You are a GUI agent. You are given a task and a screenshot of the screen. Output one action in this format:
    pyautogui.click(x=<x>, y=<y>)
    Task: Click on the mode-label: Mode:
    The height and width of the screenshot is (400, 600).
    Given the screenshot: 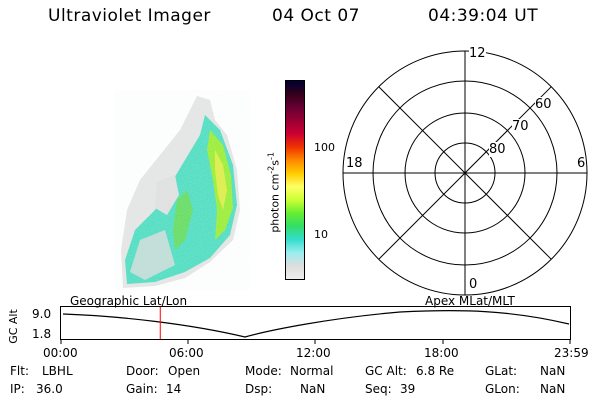 What is the action you would take?
    pyautogui.click(x=263, y=371)
    